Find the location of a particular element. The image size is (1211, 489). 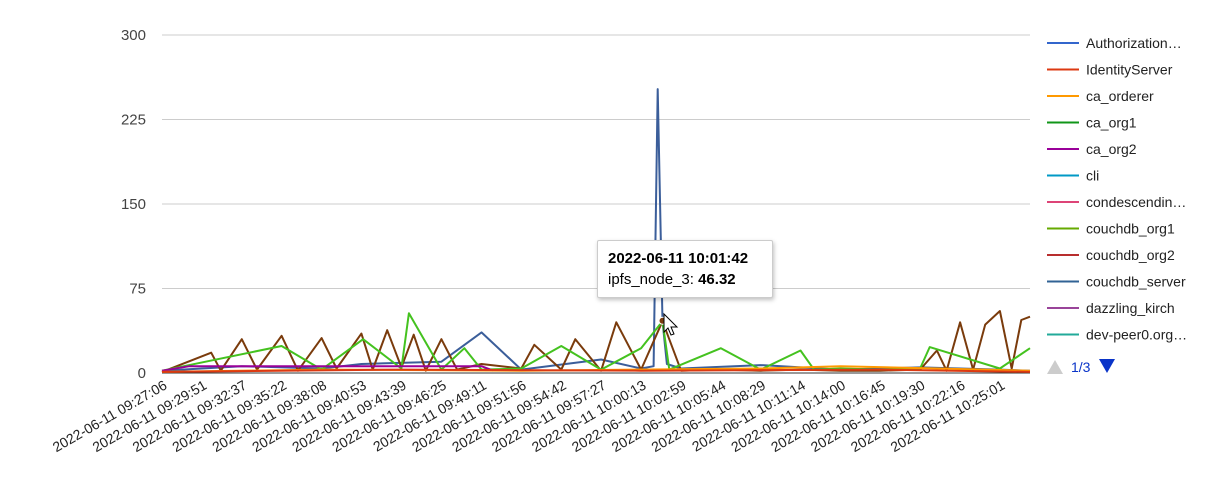

y-tick-label: 0 is located at coordinates (142, 373).